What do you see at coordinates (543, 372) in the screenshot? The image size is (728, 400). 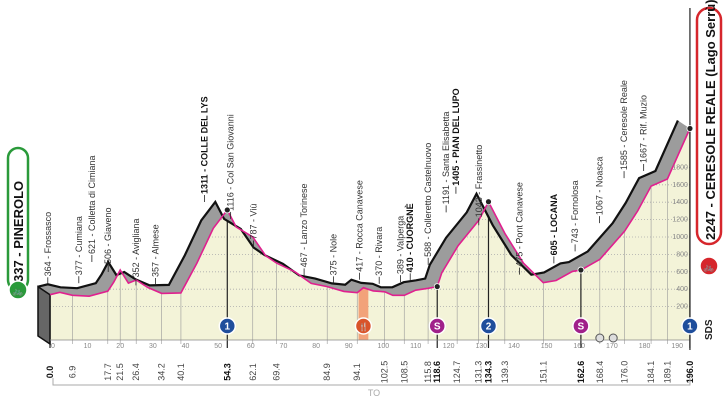 I see `km-label: 151.1` at bounding box center [543, 372].